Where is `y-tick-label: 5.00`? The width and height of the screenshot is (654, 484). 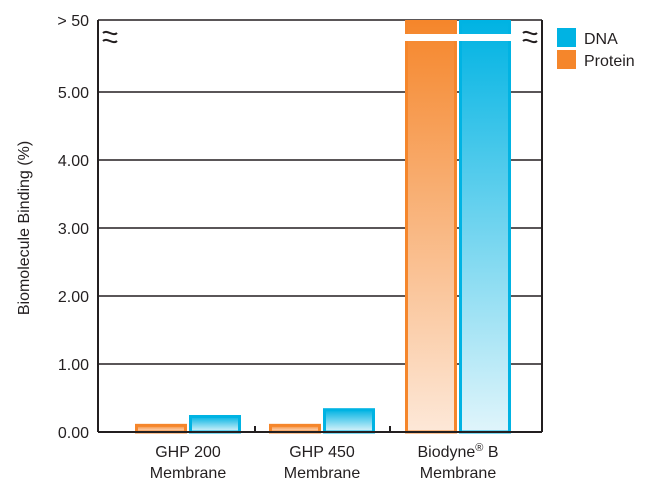 y-tick-label: 5.00 is located at coordinates (73, 93).